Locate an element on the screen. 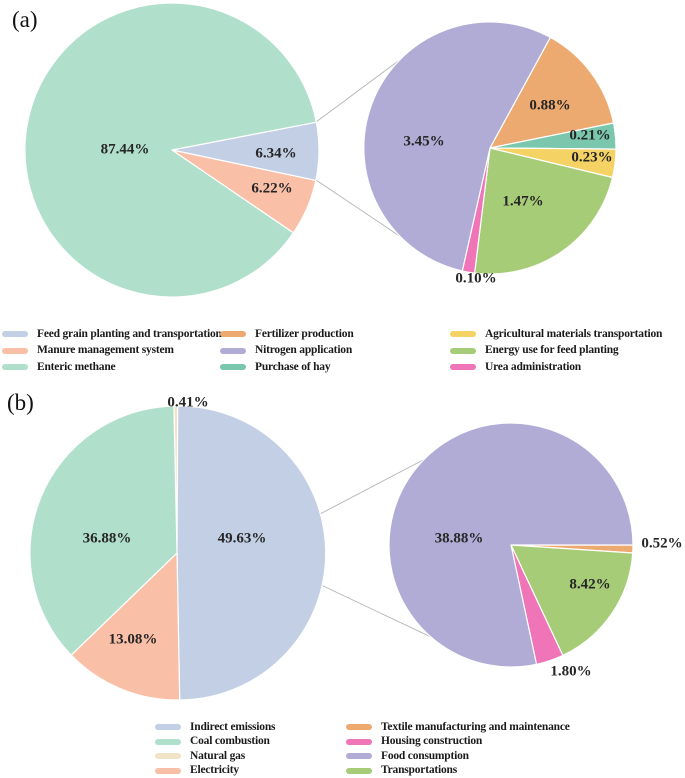 This screenshot has width=685, height=778. legend-swatch-indirect-emissions is located at coordinates (168, 727).